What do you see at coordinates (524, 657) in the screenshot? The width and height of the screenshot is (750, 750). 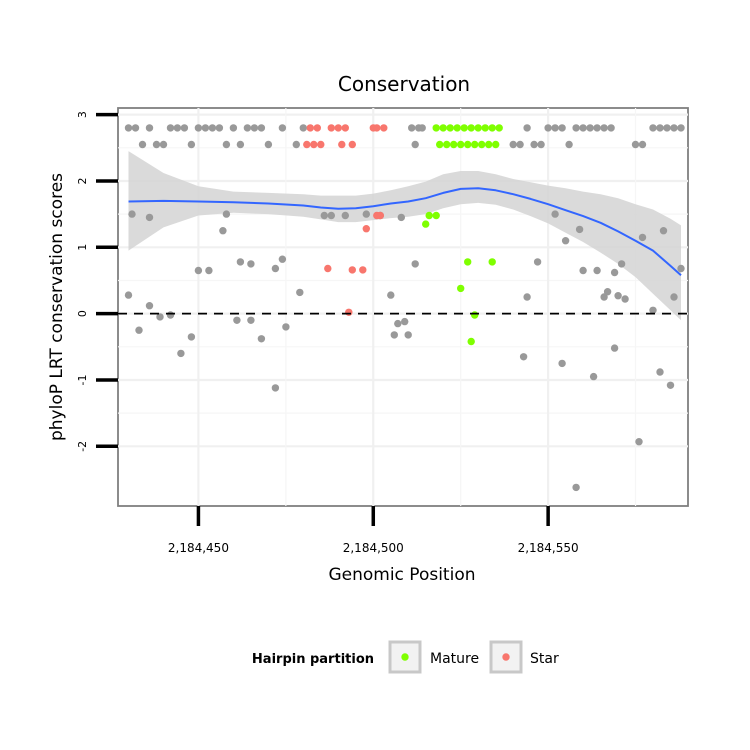 I see `legend-entry-star: Star` at bounding box center [524, 657].